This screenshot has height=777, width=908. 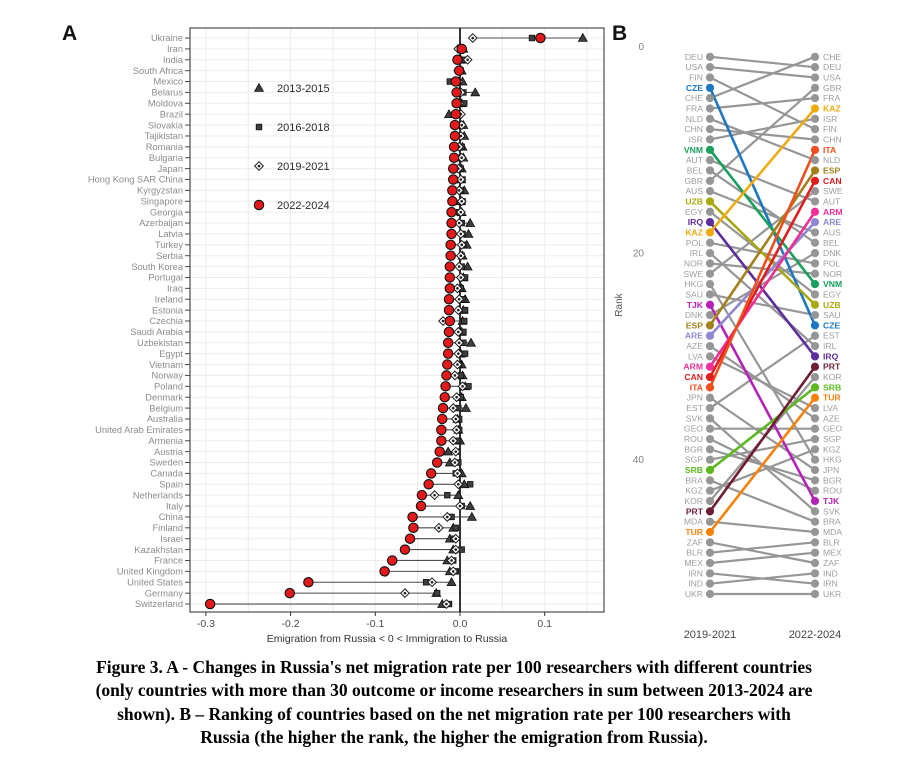 What do you see at coordinates (695, 573) in the screenshot?
I see `left-country-code: IRN` at bounding box center [695, 573].